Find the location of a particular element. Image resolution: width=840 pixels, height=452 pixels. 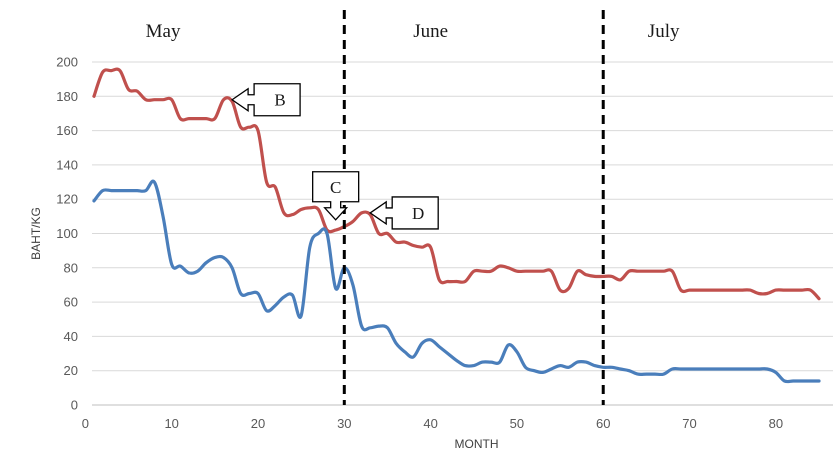

y-tick-label: 140 is located at coordinates (67, 164).